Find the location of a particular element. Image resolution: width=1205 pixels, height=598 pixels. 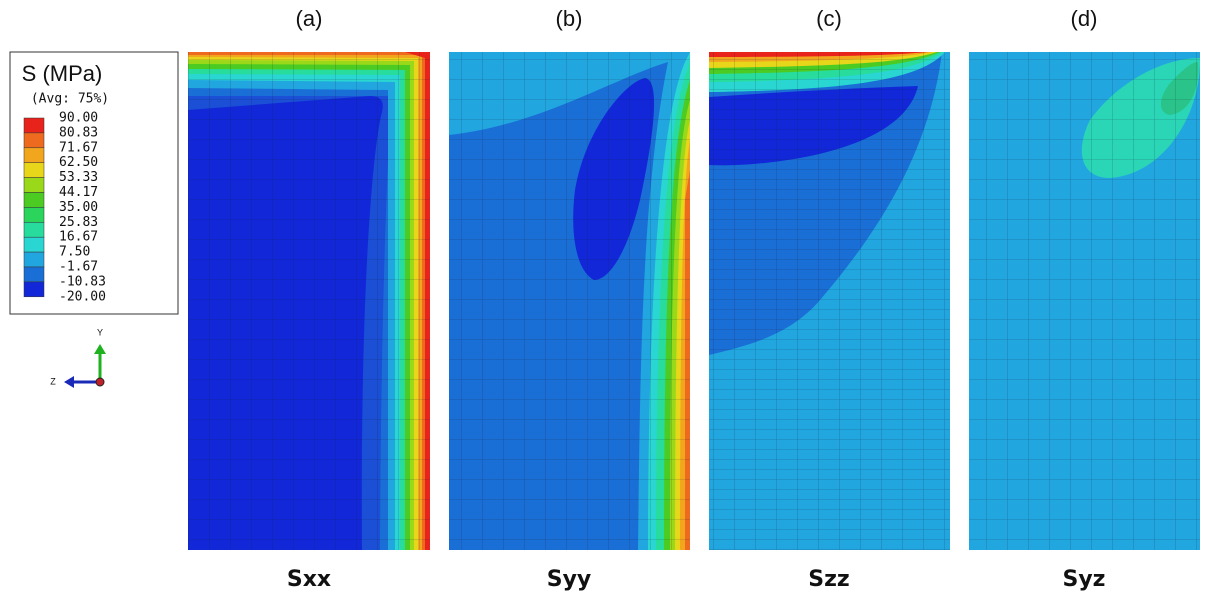

panel-name: Szz is located at coordinates (828, 579).